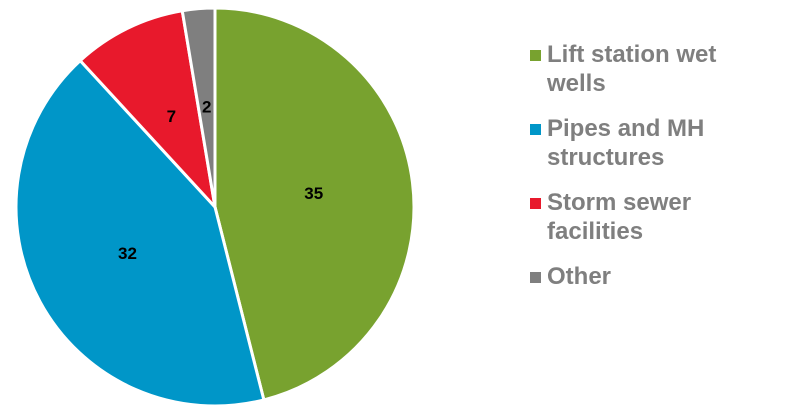 The width and height of the screenshot is (797, 407). What do you see at coordinates (660, 276) in the screenshot?
I see `legend-item: Other` at bounding box center [660, 276].